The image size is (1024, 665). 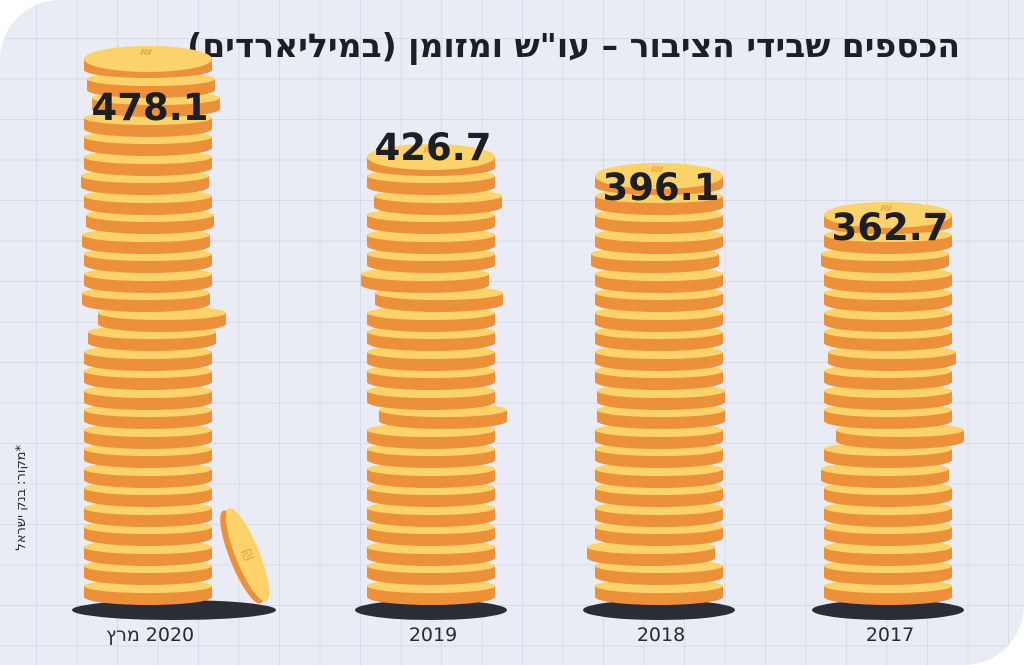 What do you see at coordinates (21, 498) in the screenshot?
I see `source-note: *מקור: בנק ישראל` at bounding box center [21, 498].